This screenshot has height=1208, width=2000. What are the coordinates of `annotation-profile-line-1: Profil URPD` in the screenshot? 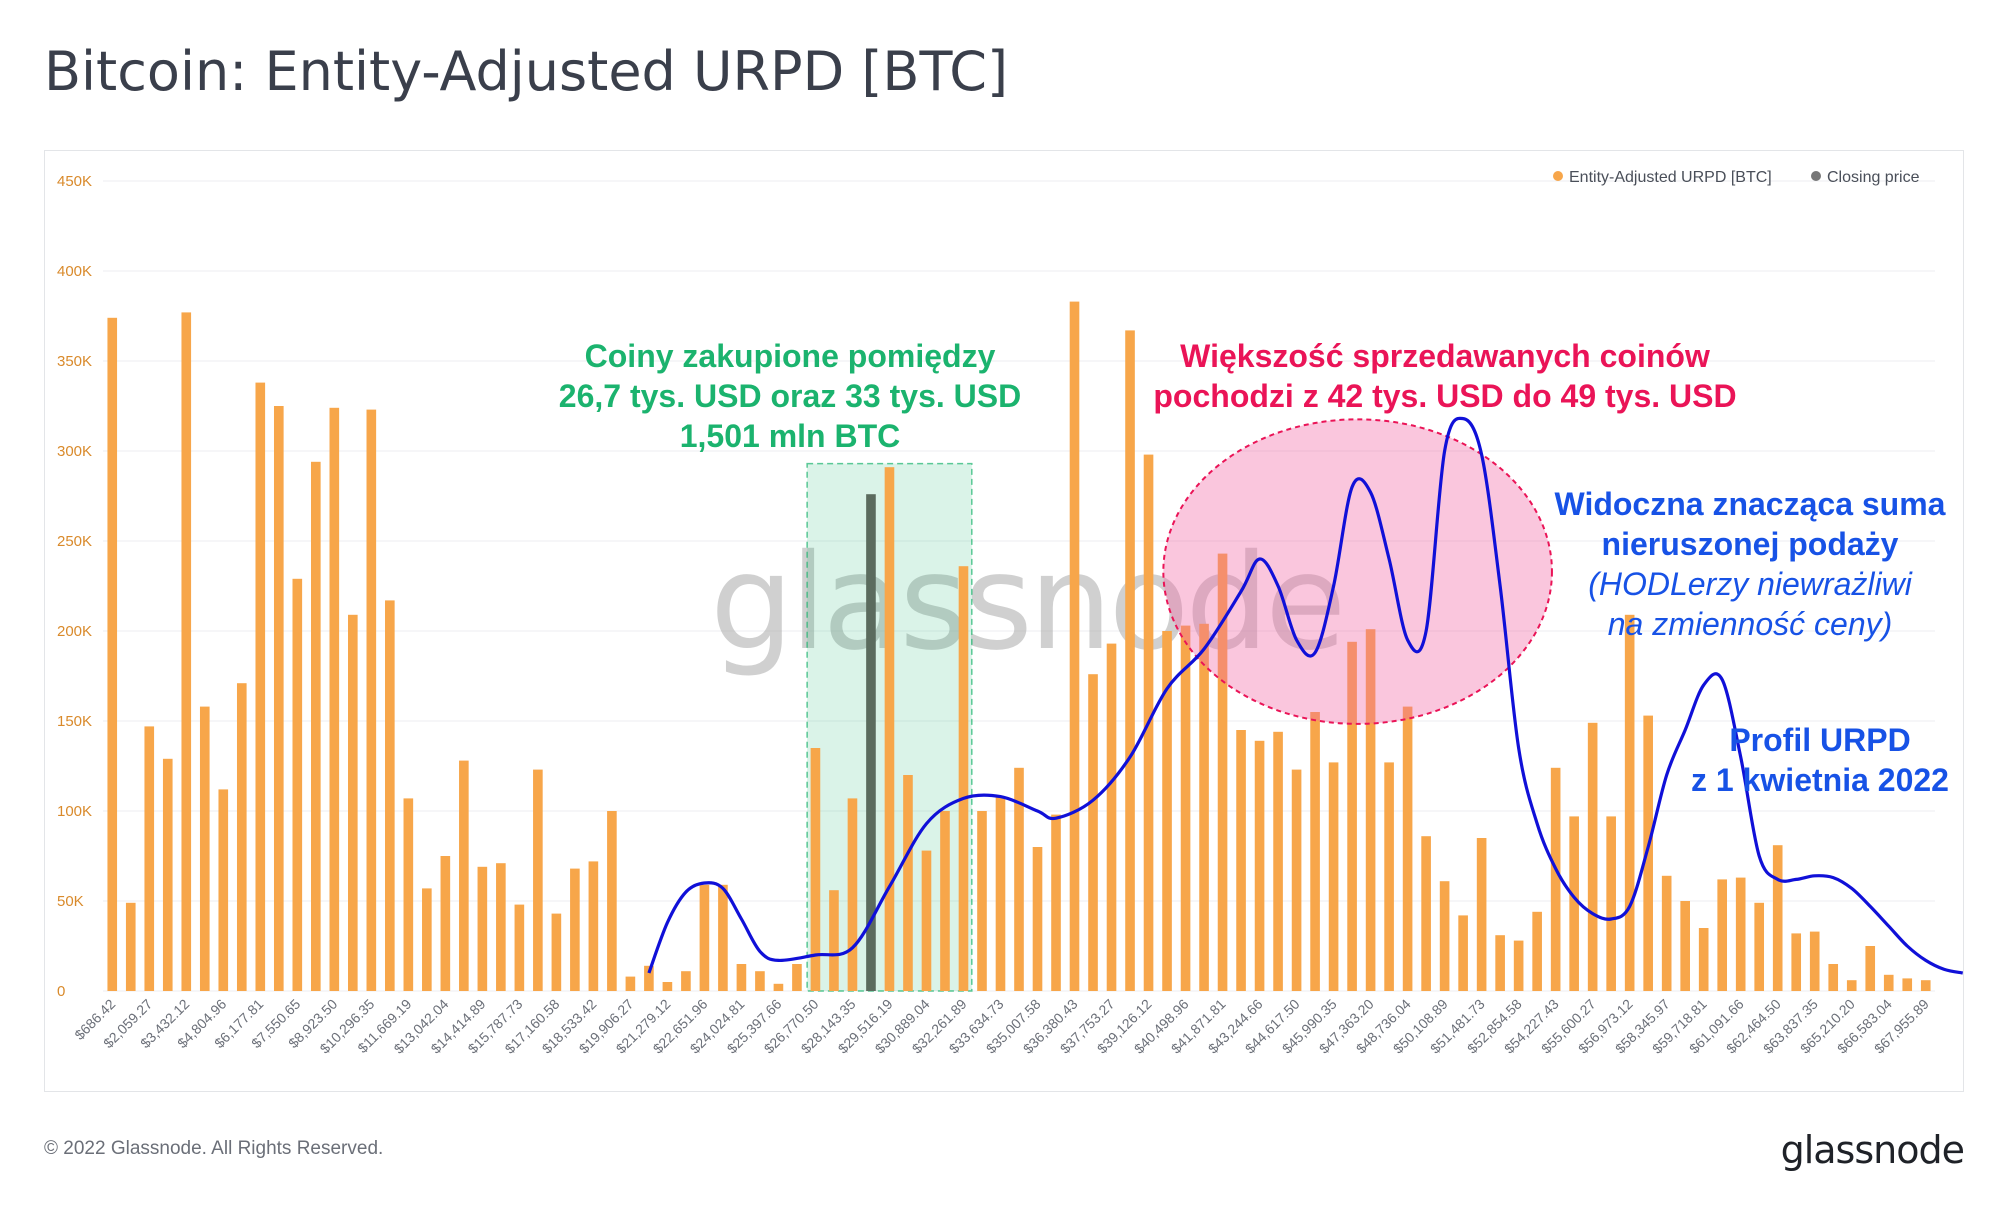 It's located at (1820, 740).